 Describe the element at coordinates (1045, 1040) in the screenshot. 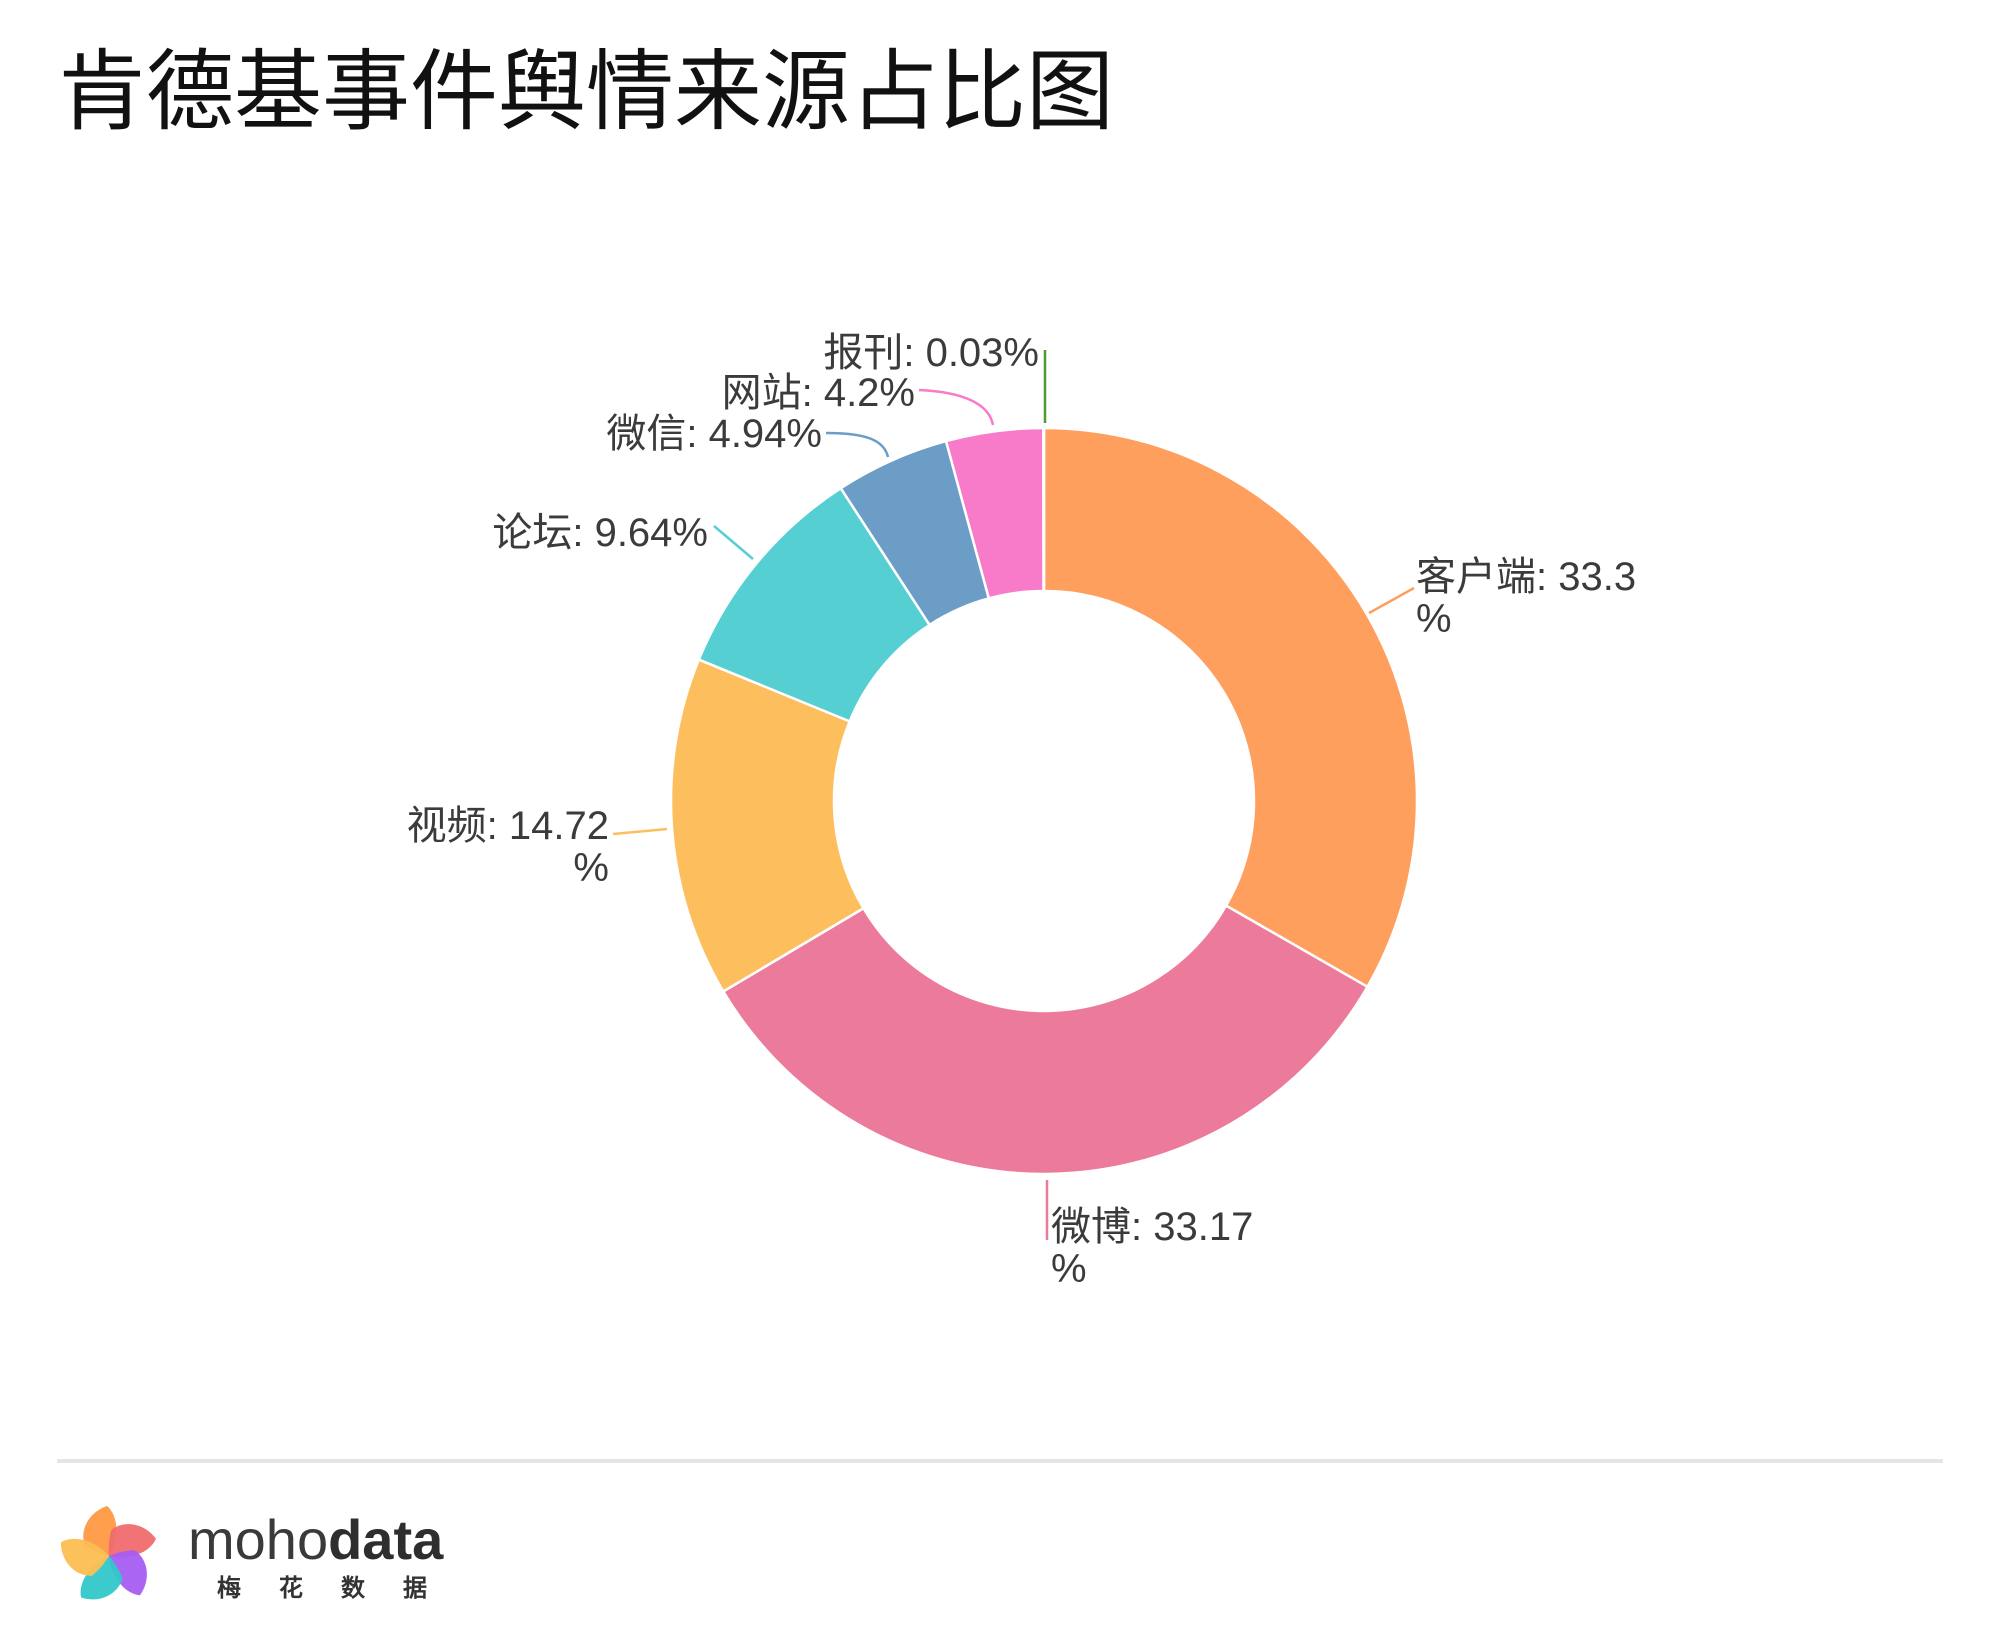

I see `donut-slice-weibo` at that location.